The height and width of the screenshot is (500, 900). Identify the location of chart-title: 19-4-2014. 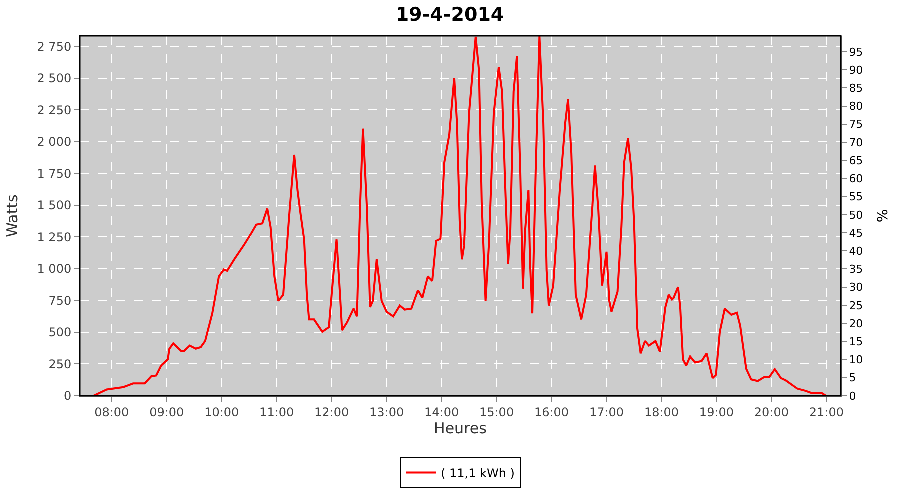
(450, 15).